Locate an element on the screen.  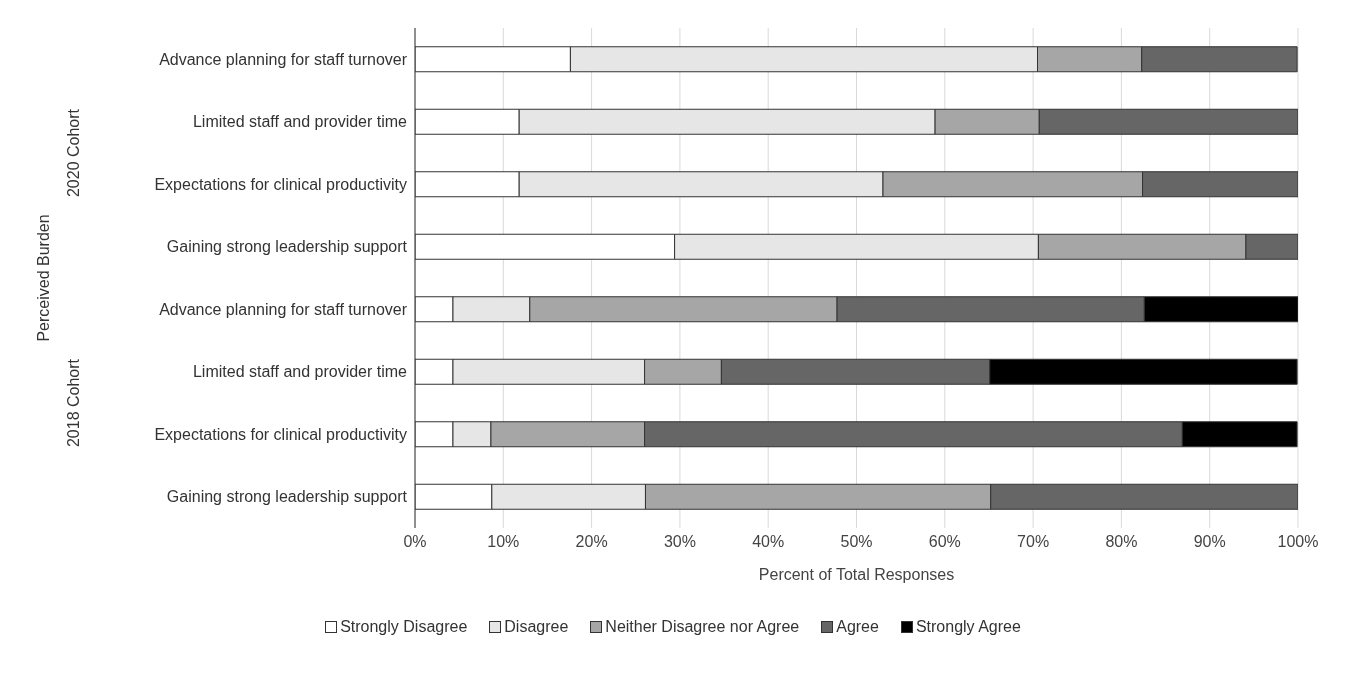
x-tick-label: 10% is located at coordinates (503, 542).